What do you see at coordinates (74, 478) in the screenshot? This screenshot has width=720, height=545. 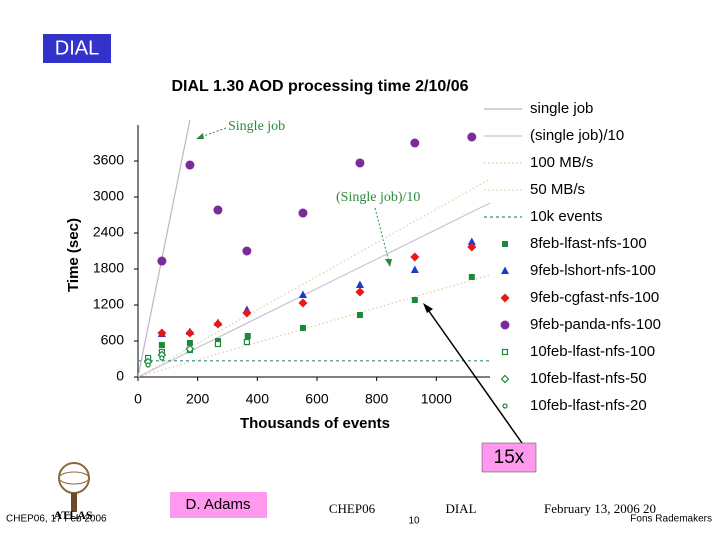 I see `logo-ring` at bounding box center [74, 478].